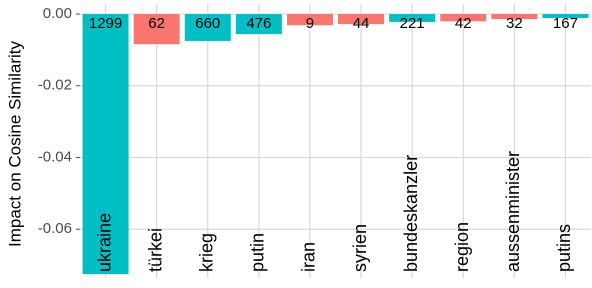 This screenshot has height=288, width=592. I want to click on count-label: 9, so click(310, 23).